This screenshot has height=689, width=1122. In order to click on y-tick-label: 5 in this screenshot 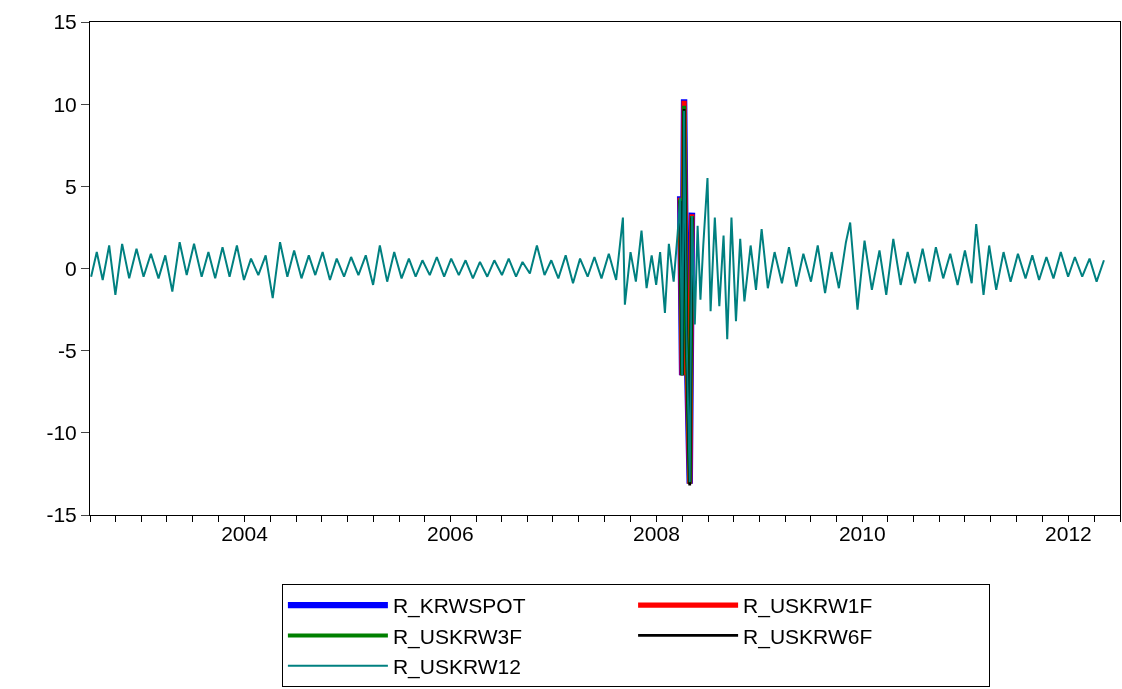, I will do `click(71, 186)`.